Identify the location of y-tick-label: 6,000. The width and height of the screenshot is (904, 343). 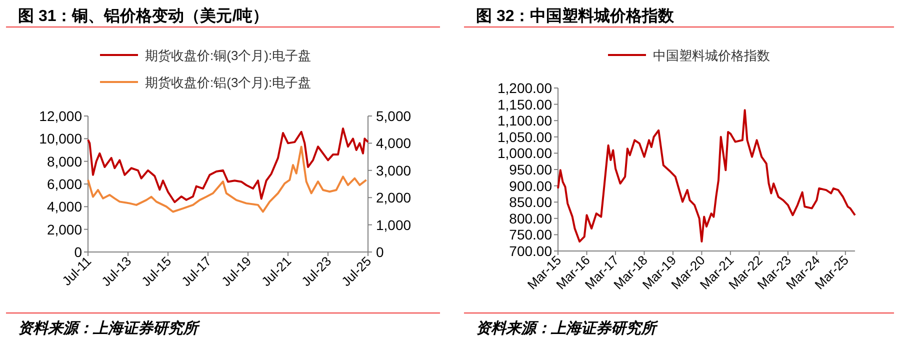
(64, 184).